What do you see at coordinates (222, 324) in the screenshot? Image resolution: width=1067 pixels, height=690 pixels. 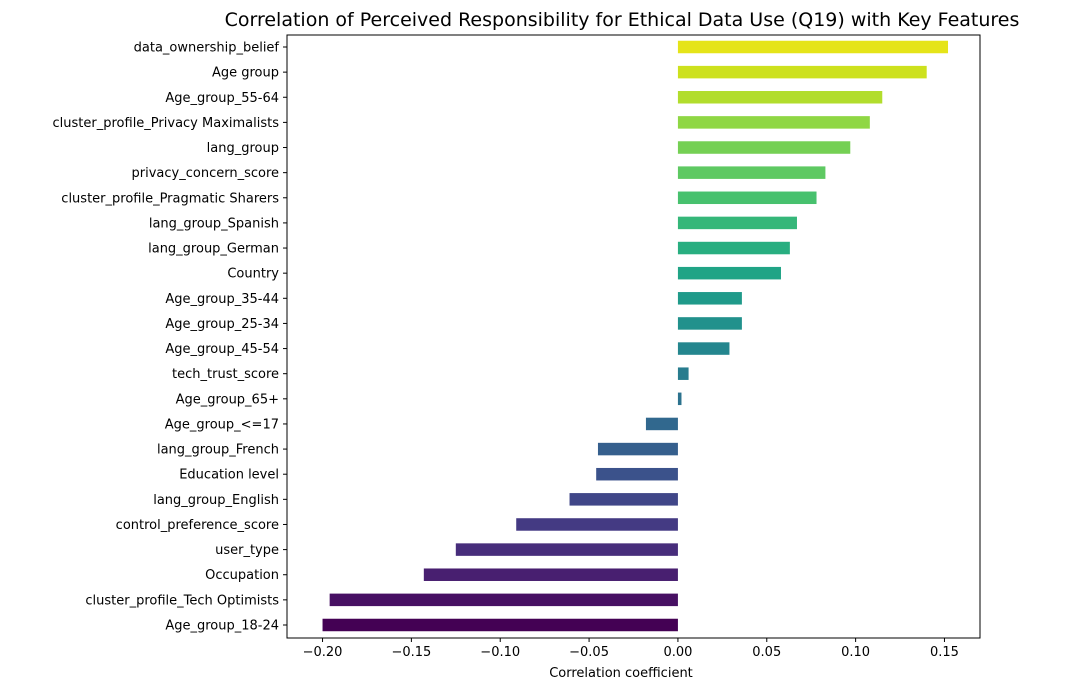 I see `y-tick-label: Age_group_25-34` at bounding box center [222, 324].